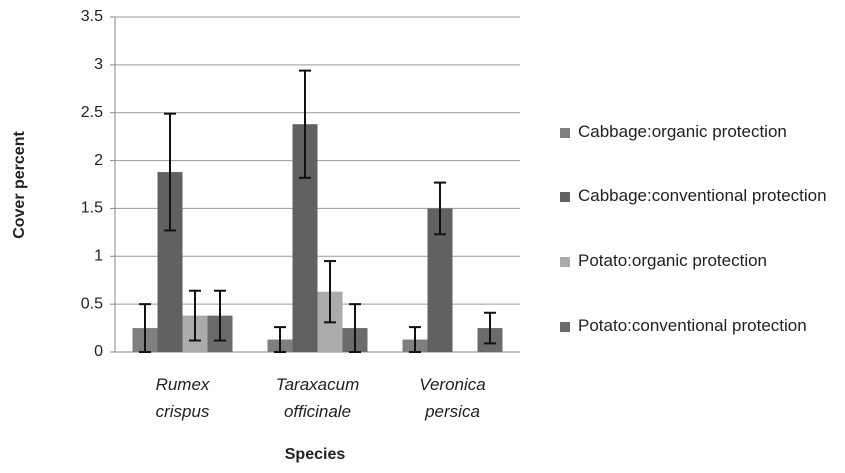 The image size is (845, 473). Describe the element at coordinates (452, 384) in the screenshot. I see `text-line: Veronica` at that location.